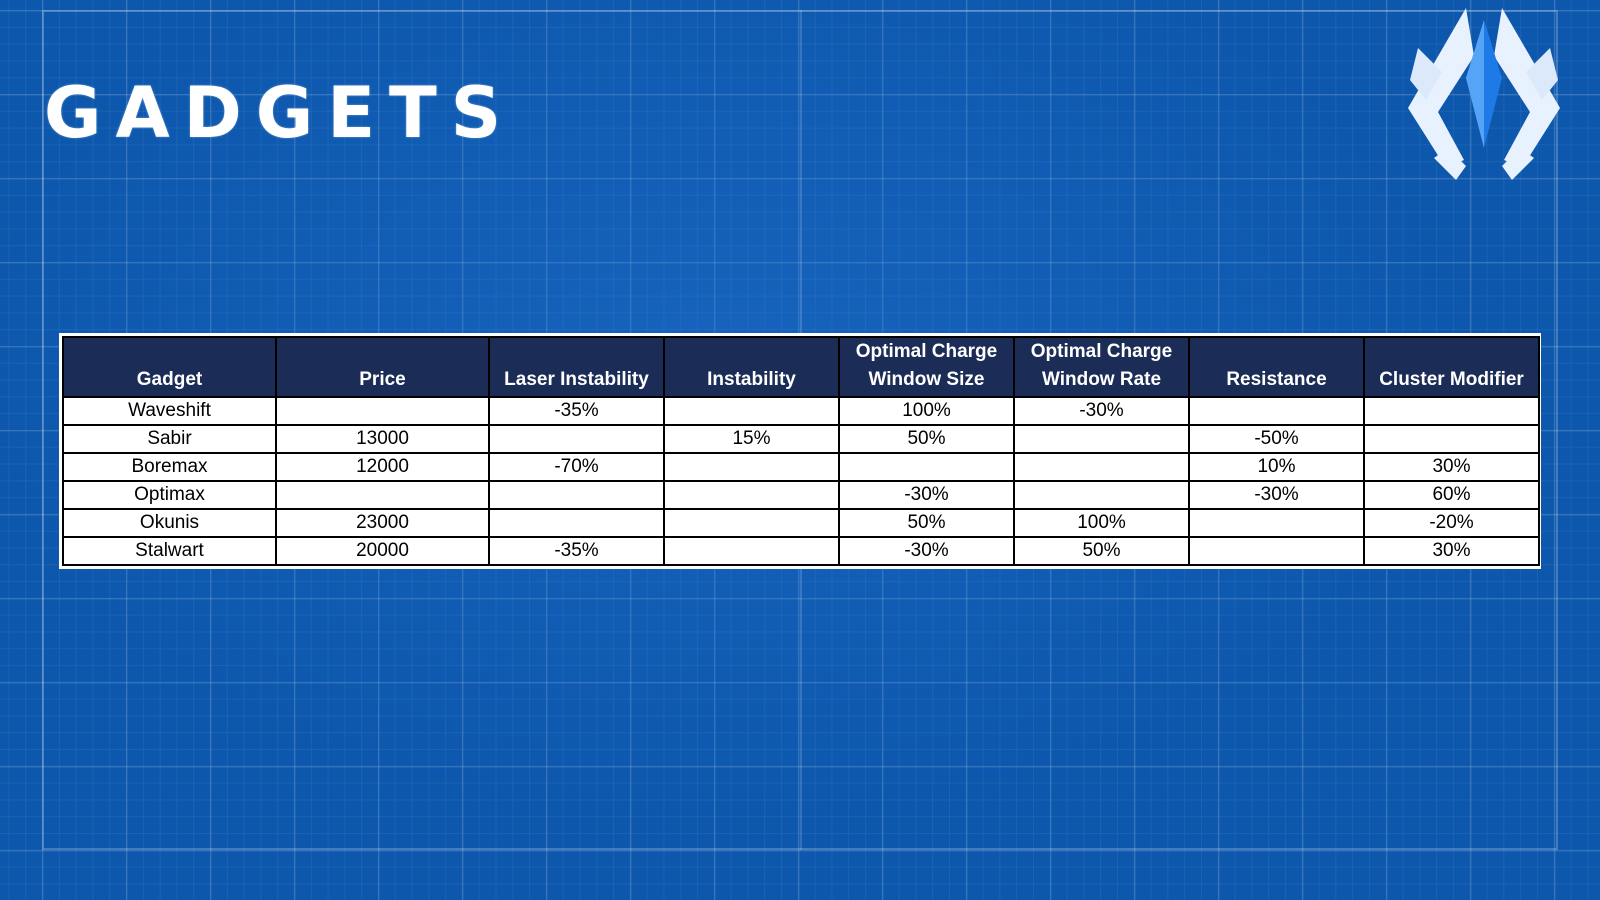 Image resolution: width=1600 pixels, height=900 pixels. I want to click on table-cell: Optimax, so click(169, 495).